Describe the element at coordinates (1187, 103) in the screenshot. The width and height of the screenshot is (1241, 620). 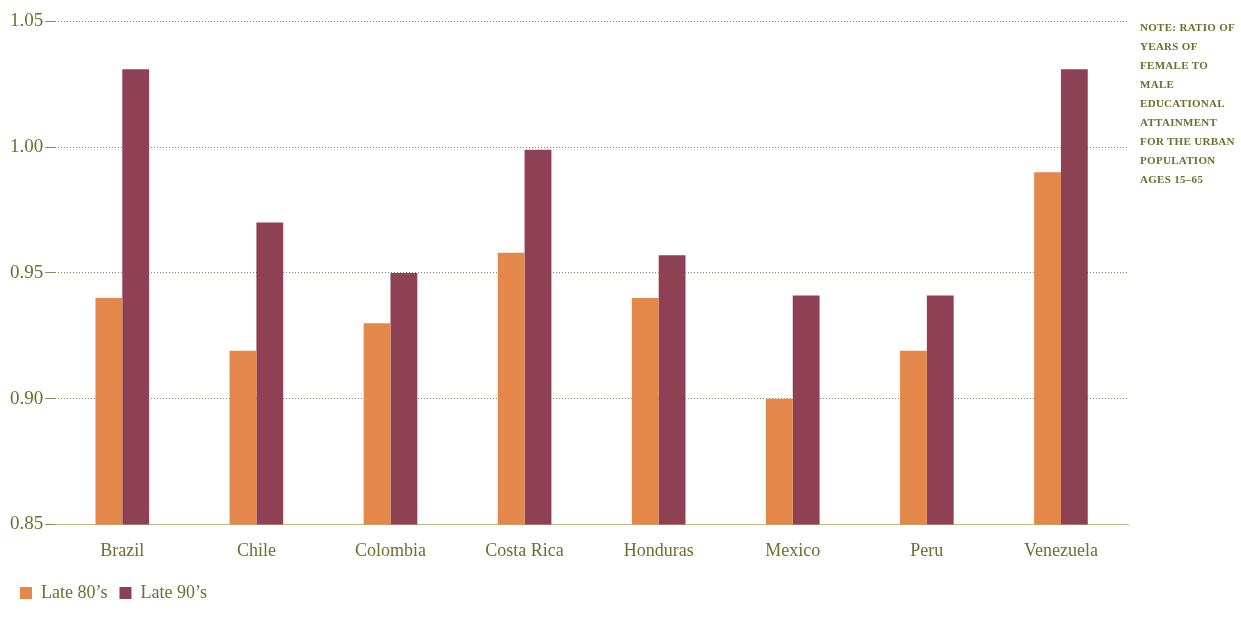
I see `text: NOTE: RATIO OF YEARS OF FEMALE TO MALE EDUCATIONAL ATTAINMENT FOR THE URBAN POPULATION AGES 15–65` at that location.